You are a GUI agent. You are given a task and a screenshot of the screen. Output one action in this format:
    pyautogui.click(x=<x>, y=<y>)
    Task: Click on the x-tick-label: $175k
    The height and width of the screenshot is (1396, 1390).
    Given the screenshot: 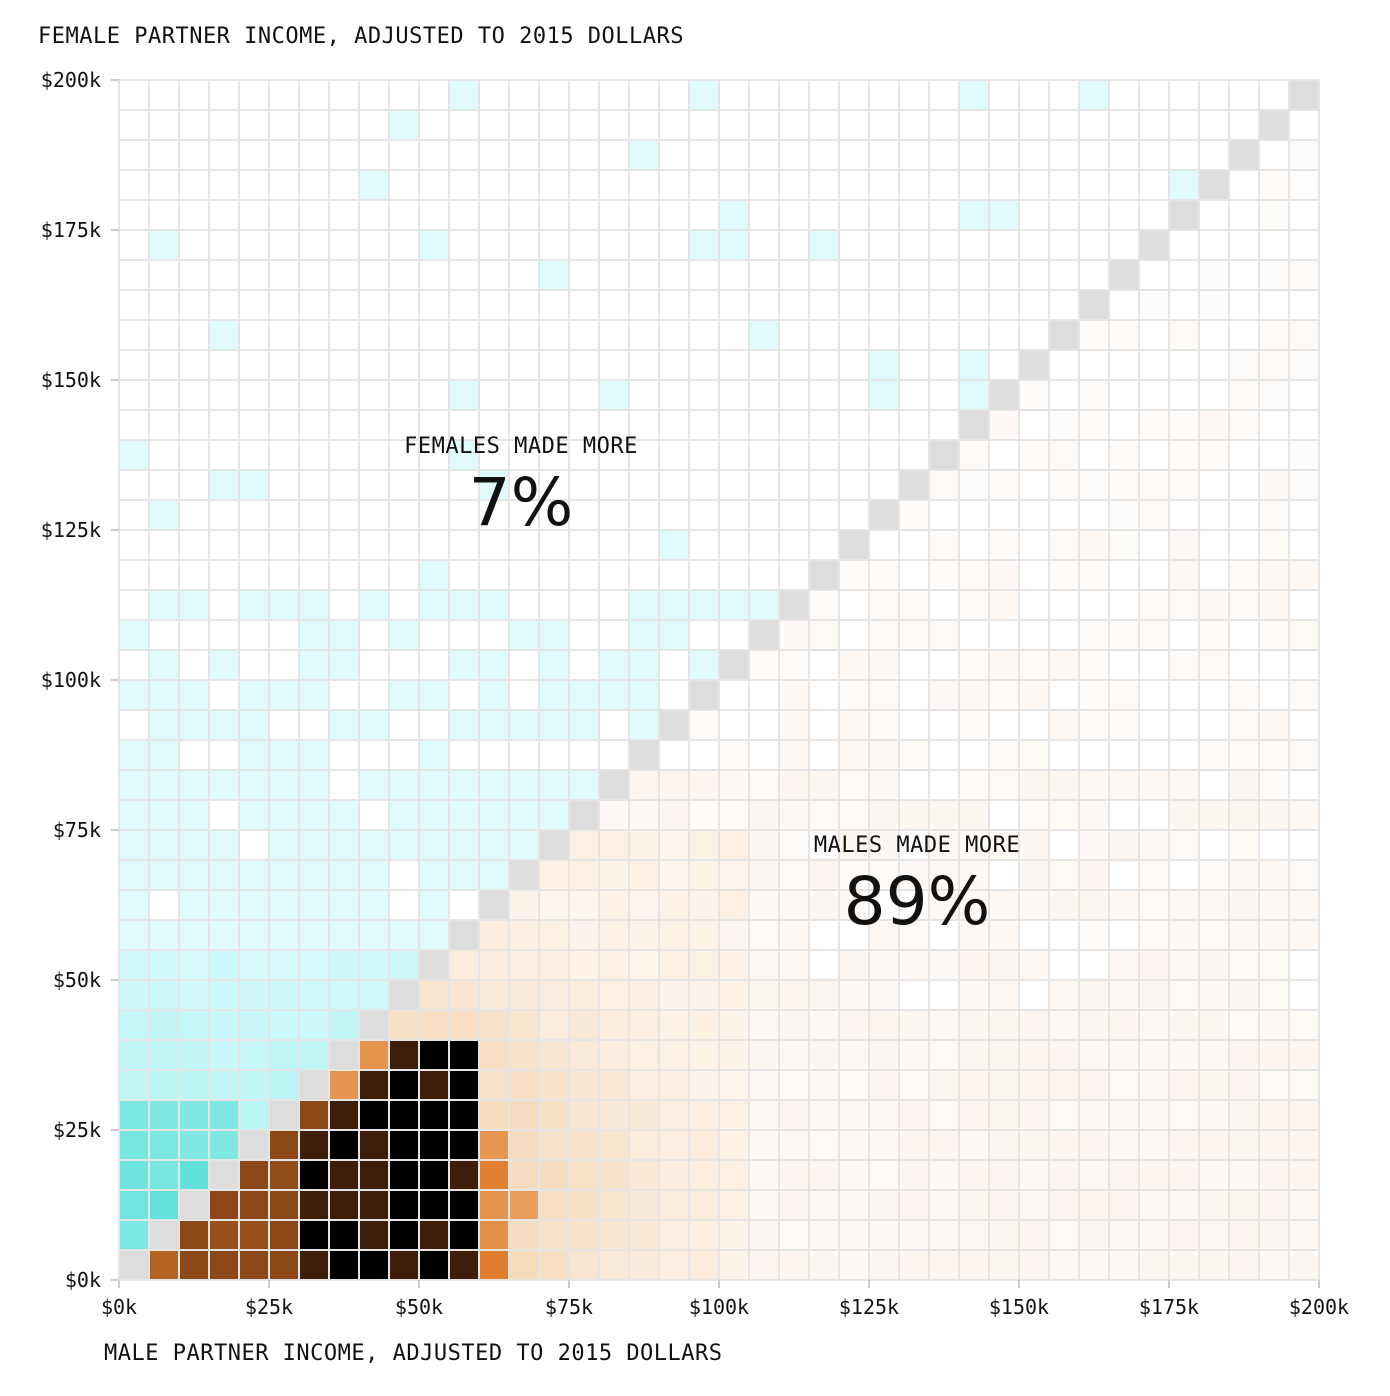 What is the action you would take?
    pyautogui.click(x=1169, y=1307)
    